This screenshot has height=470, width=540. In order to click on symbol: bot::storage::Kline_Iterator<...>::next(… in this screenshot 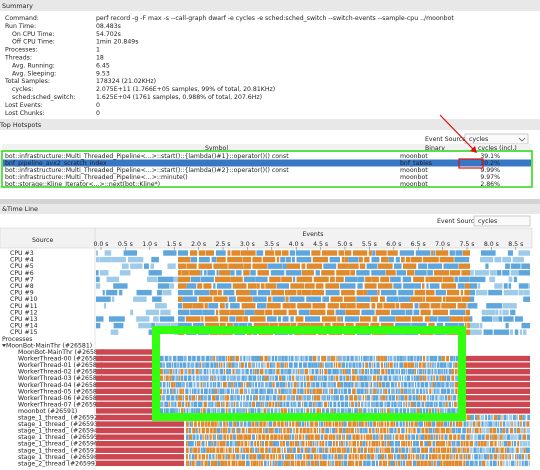, I will do `click(82, 184)`.